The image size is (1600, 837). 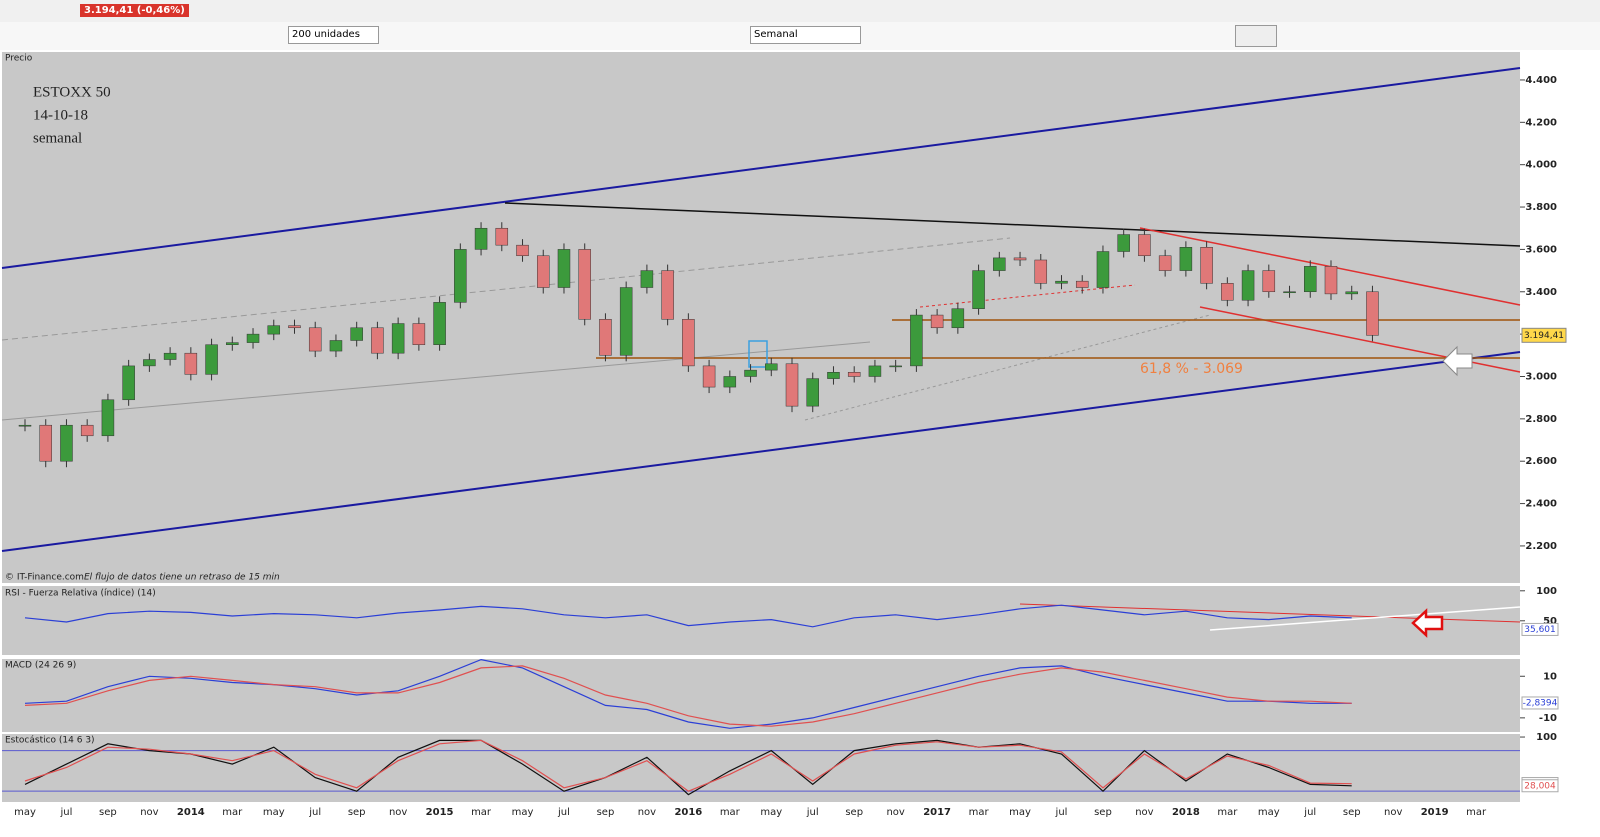 What do you see at coordinates (1541, 80) in the screenshot?
I see `y-tick-label: 4.400` at bounding box center [1541, 80].